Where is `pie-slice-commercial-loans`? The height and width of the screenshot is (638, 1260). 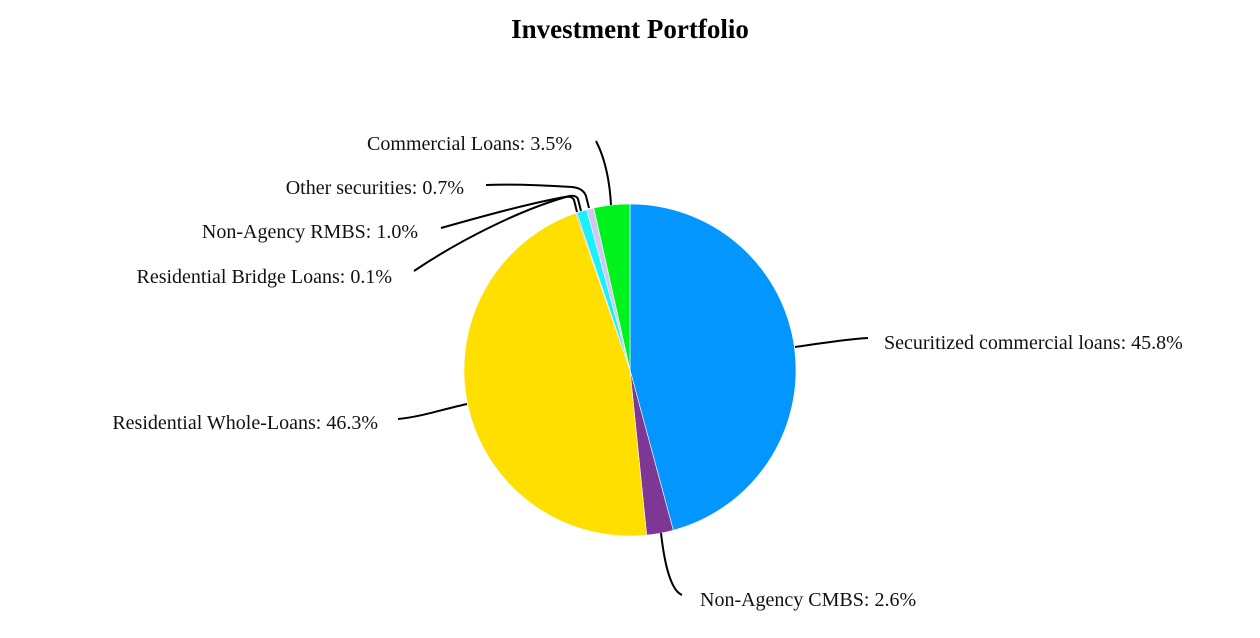 pie-slice-commercial-loans is located at coordinates (612, 287).